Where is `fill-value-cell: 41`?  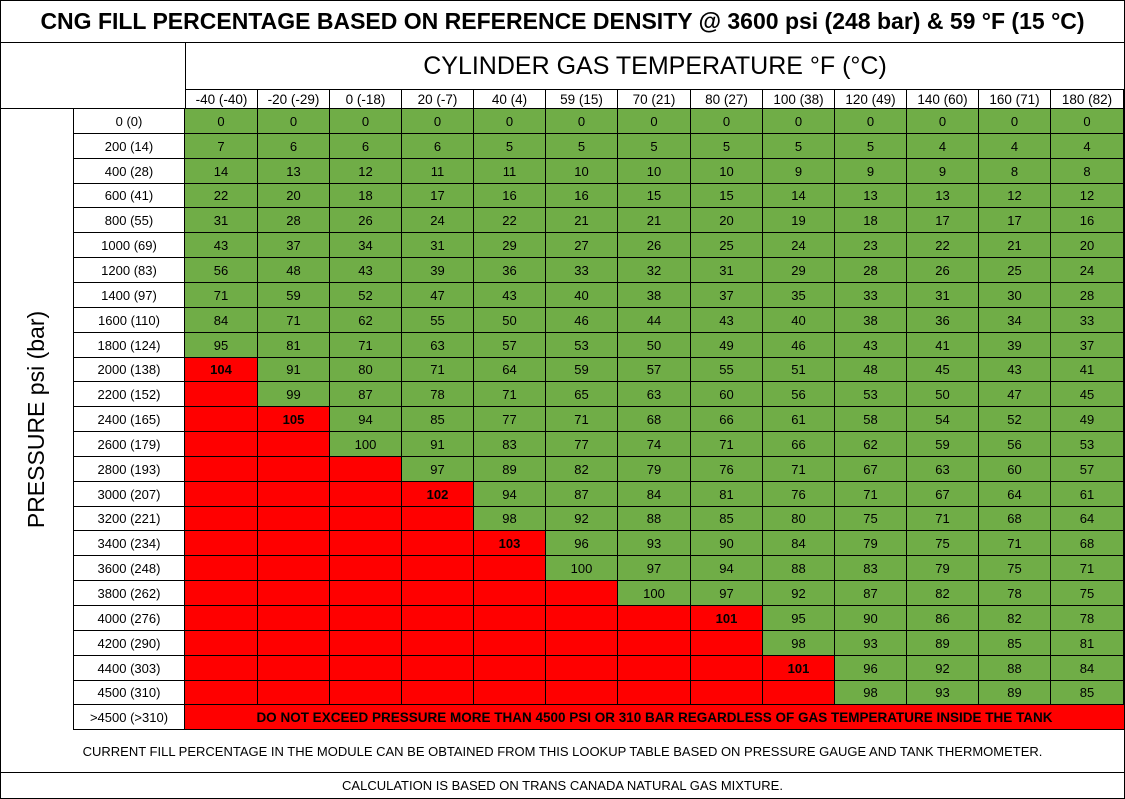
fill-value-cell: 41 is located at coordinates (943, 345).